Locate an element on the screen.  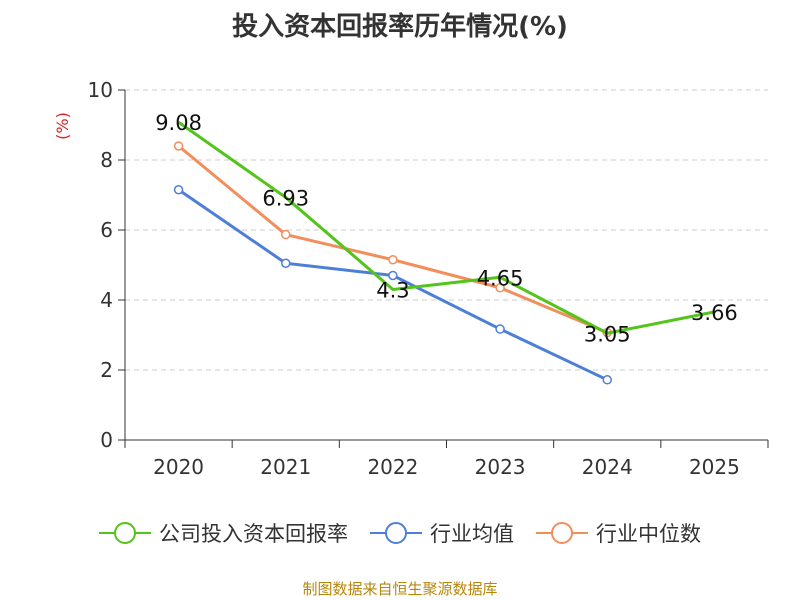
legend-item-company: 公司投入资本回报率 is located at coordinates (223, 533).